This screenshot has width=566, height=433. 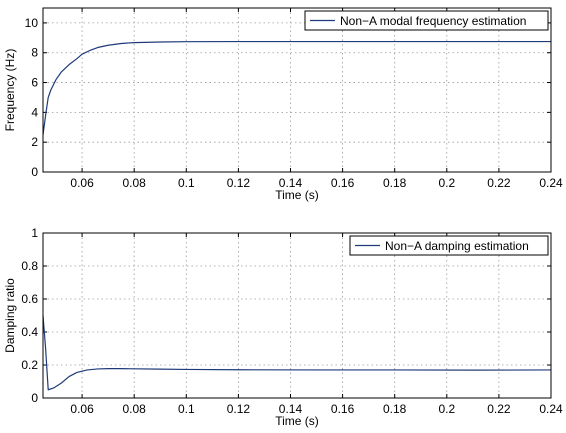 I want to click on y-tick-label: 10, so click(x=32, y=23).